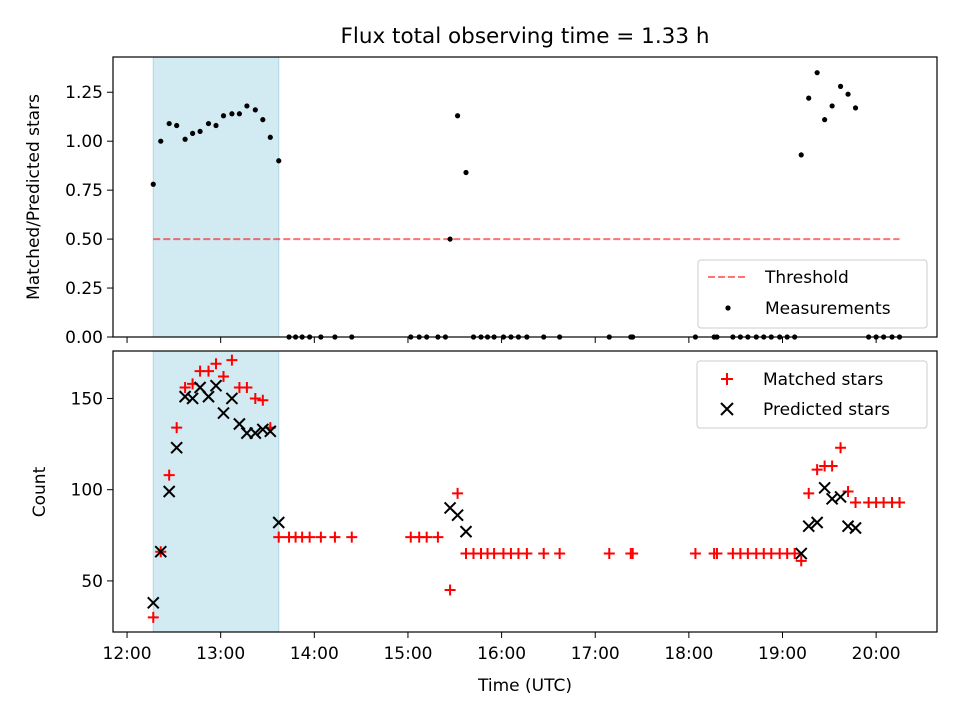 Image resolution: width=960 pixels, height=720 pixels. I want to click on bottom-shaded-span, so click(216, 491).